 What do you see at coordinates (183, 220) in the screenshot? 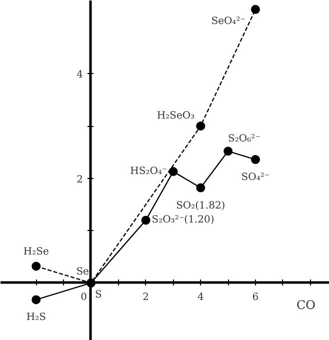
I see `annotation: S₂O₃²⁻(1.20)` at bounding box center [183, 220].